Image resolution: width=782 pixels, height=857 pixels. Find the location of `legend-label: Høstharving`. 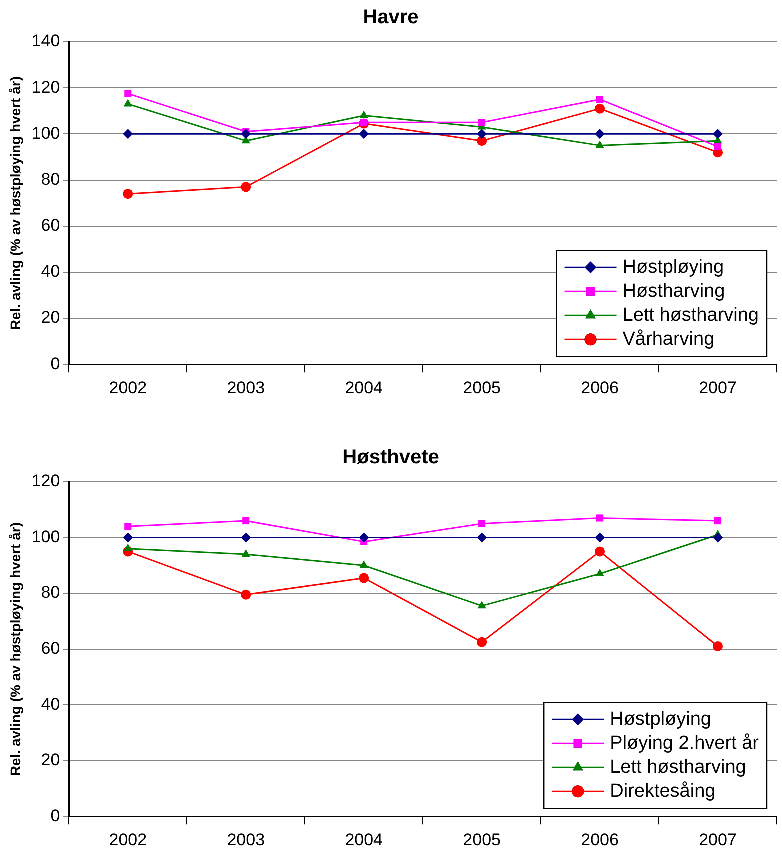

legend-label: Høstharving is located at coordinates (674, 291).